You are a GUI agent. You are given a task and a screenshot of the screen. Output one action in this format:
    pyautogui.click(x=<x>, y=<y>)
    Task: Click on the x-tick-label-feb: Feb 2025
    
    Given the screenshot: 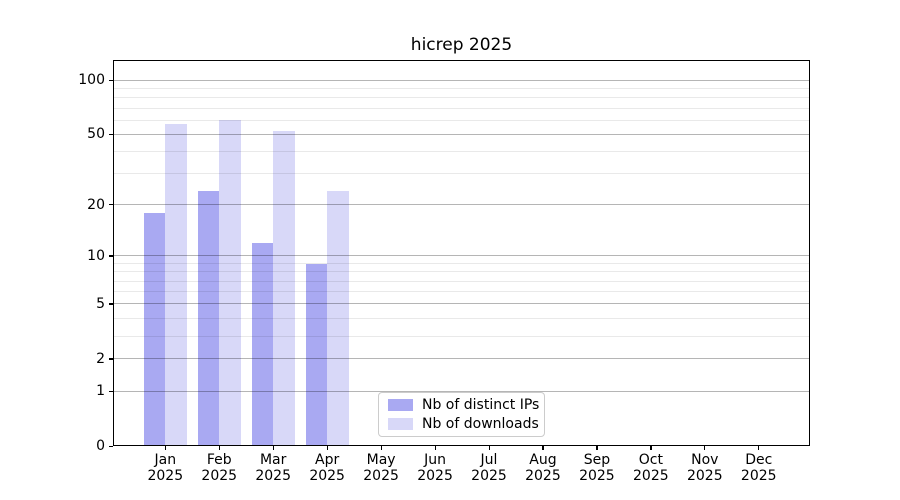 What is the action you would take?
    pyautogui.click(x=219, y=468)
    